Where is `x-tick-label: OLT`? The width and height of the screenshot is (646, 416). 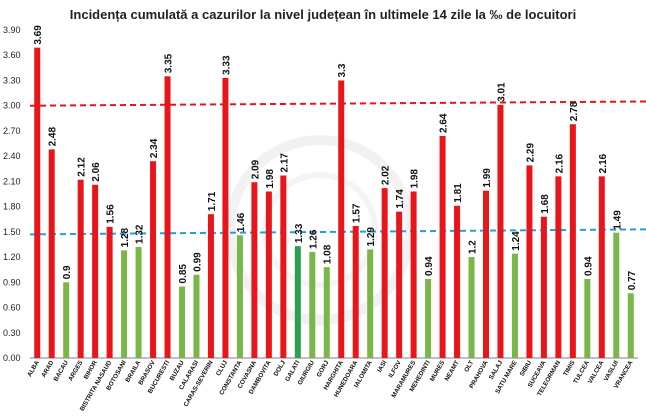 x-tick-label: OLT is located at coordinates (469, 366).